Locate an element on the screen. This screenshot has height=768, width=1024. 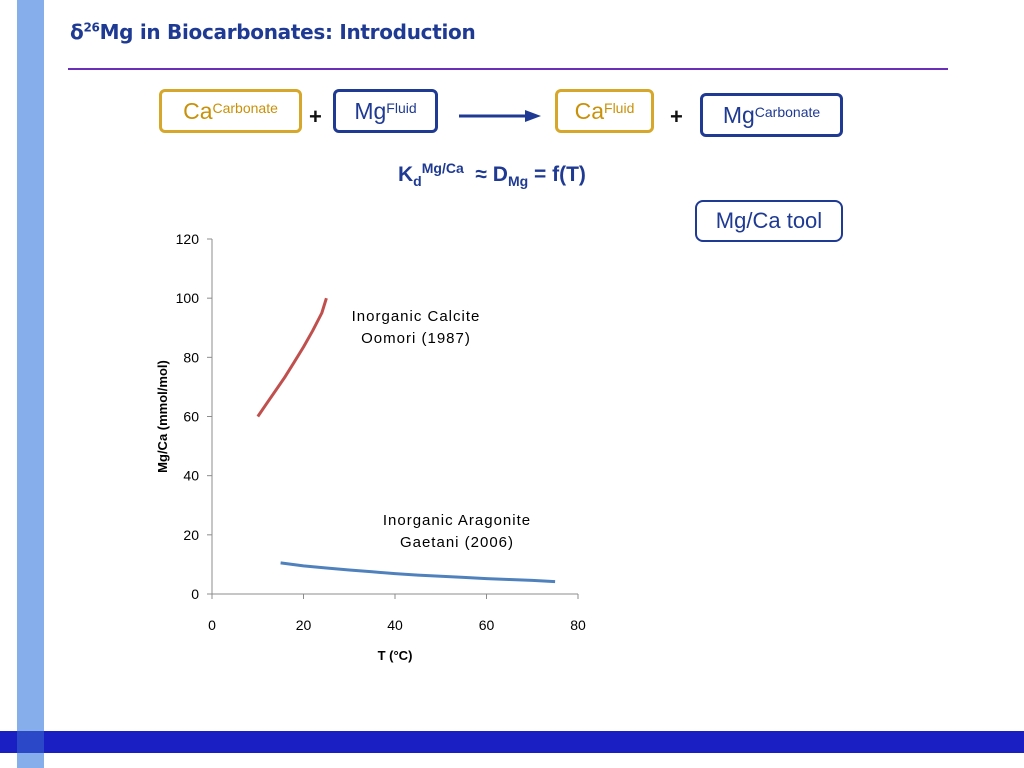
mg-fluid-box: Mg Fluid is located at coordinates (385, 111).